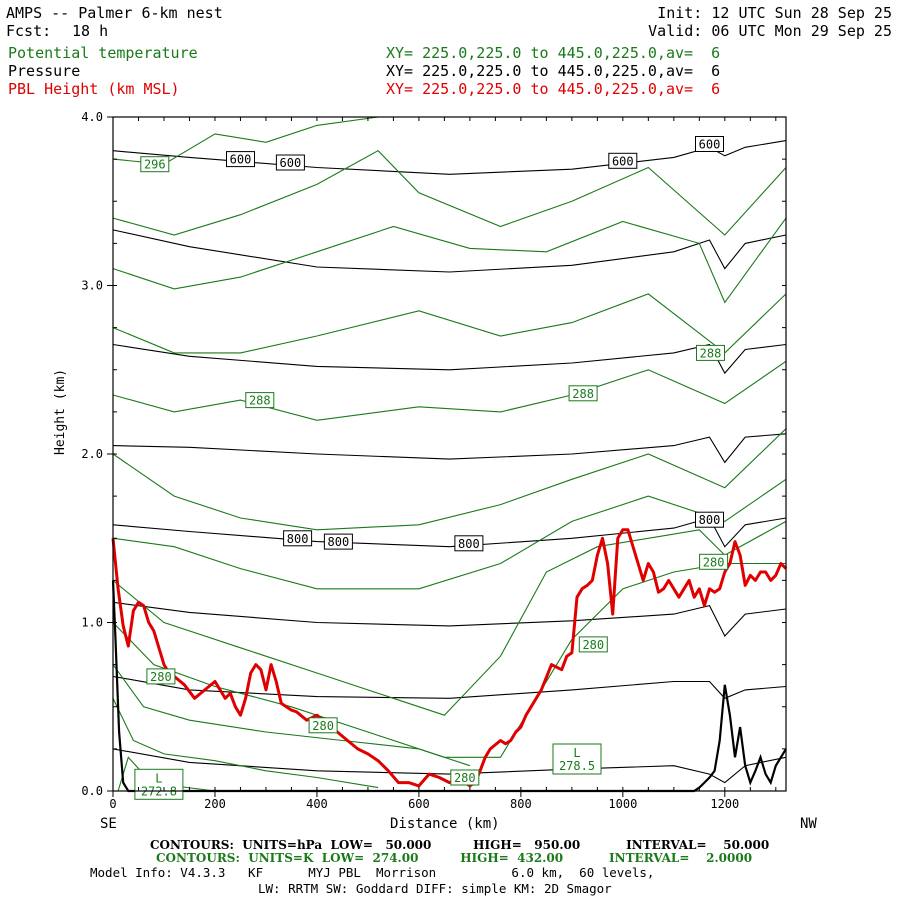 This screenshot has width=900, height=900. What do you see at coordinates (44, 71) in the screenshot?
I see `field-name-pressure: Pressure` at bounding box center [44, 71].